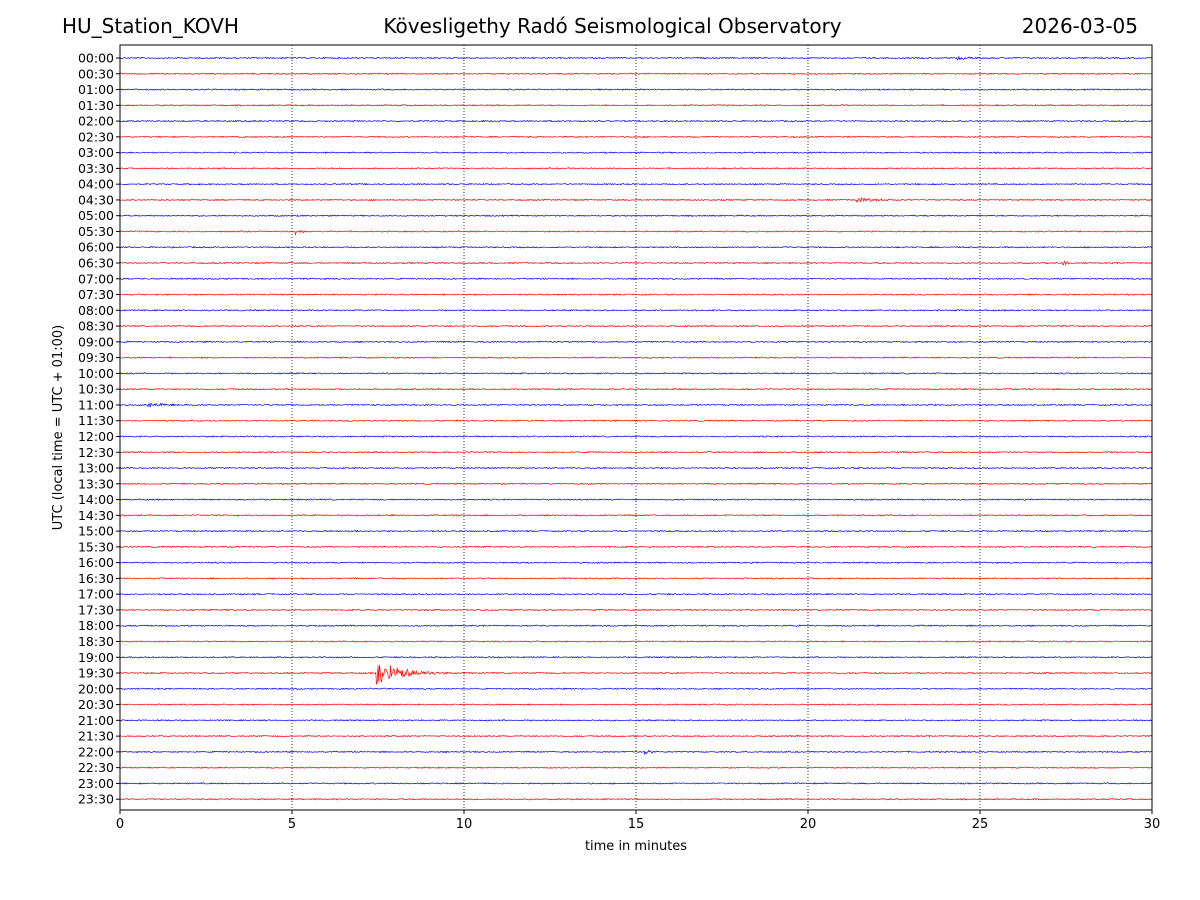 Image resolution: width=1200 pixels, height=900 pixels. I want to click on ytick-label: 21:00, so click(96, 720).